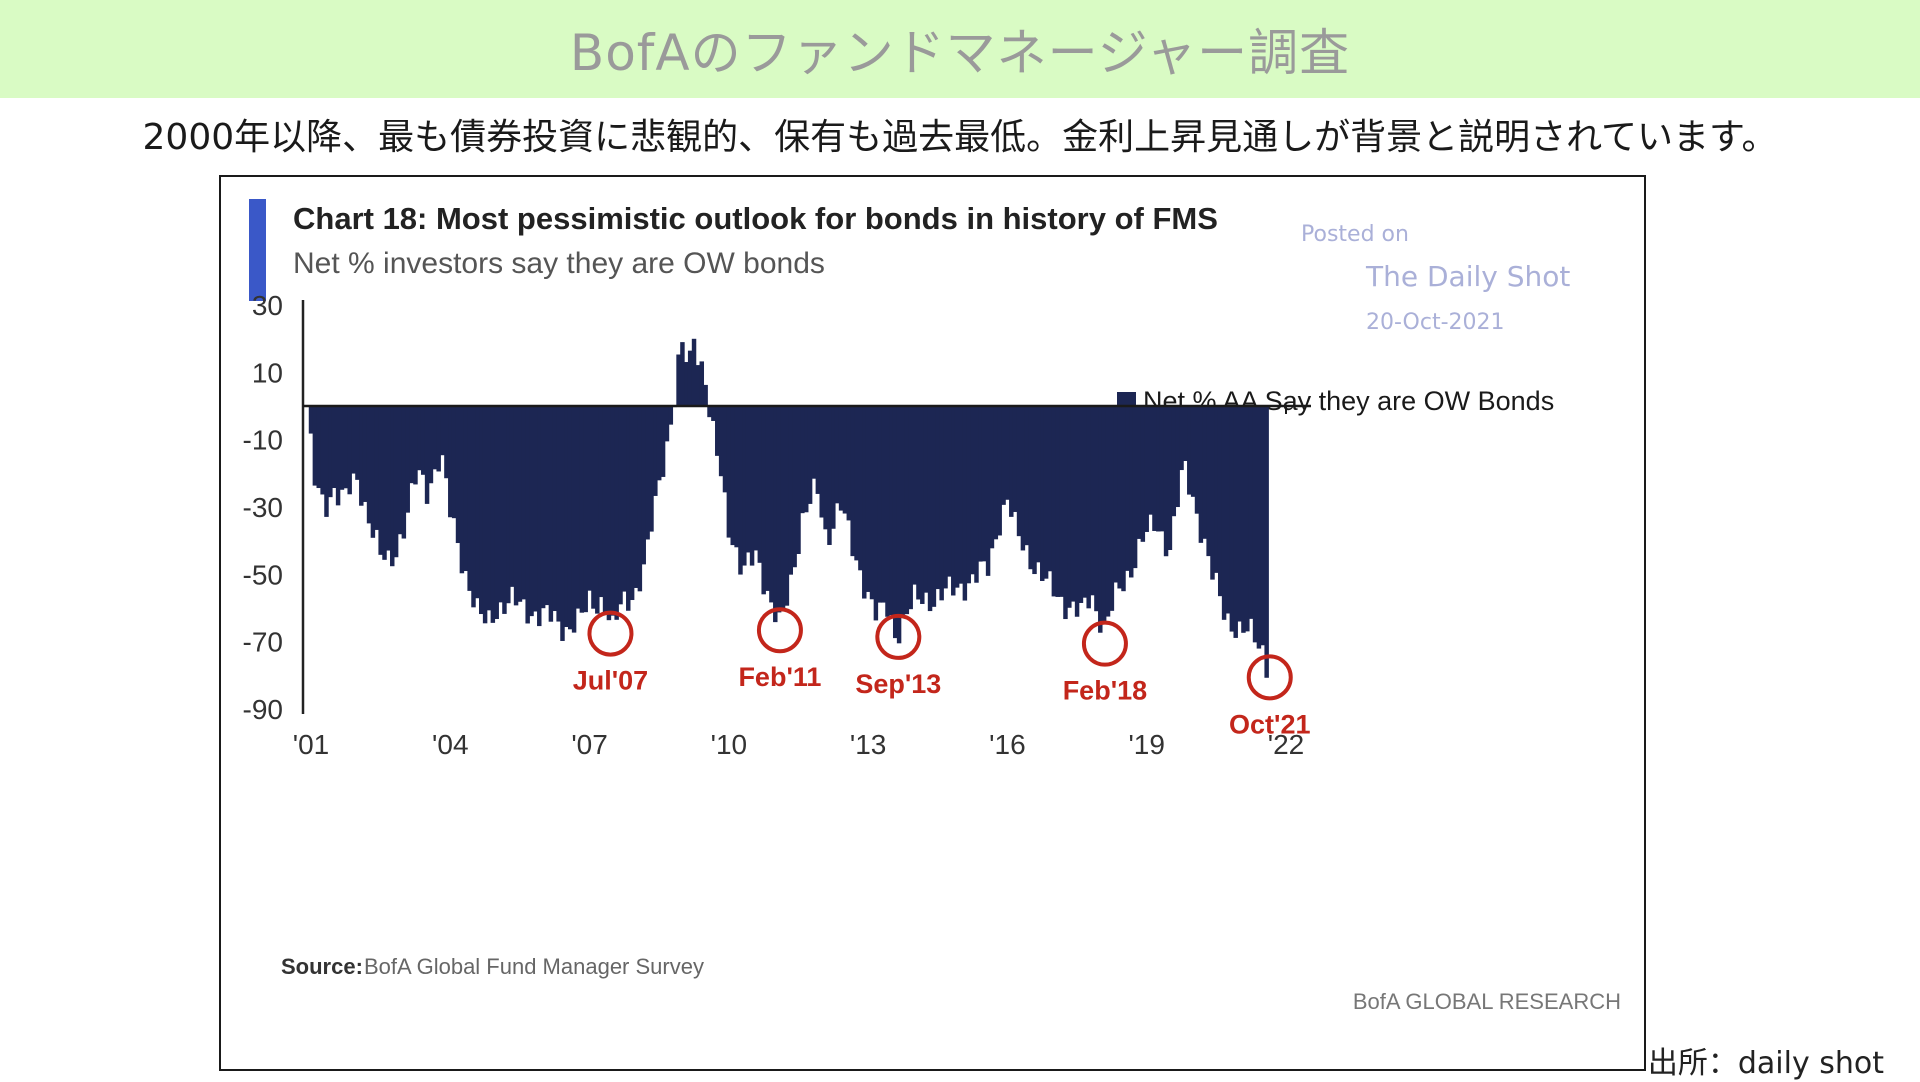 Image resolution: width=1920 pixels, height=1082 pixels. What do you see at coordinates (559, 263) in the screenshot?
I see `chart-subtitle: Net % investors say they are OW bonds` at bounding box center [559, 263].